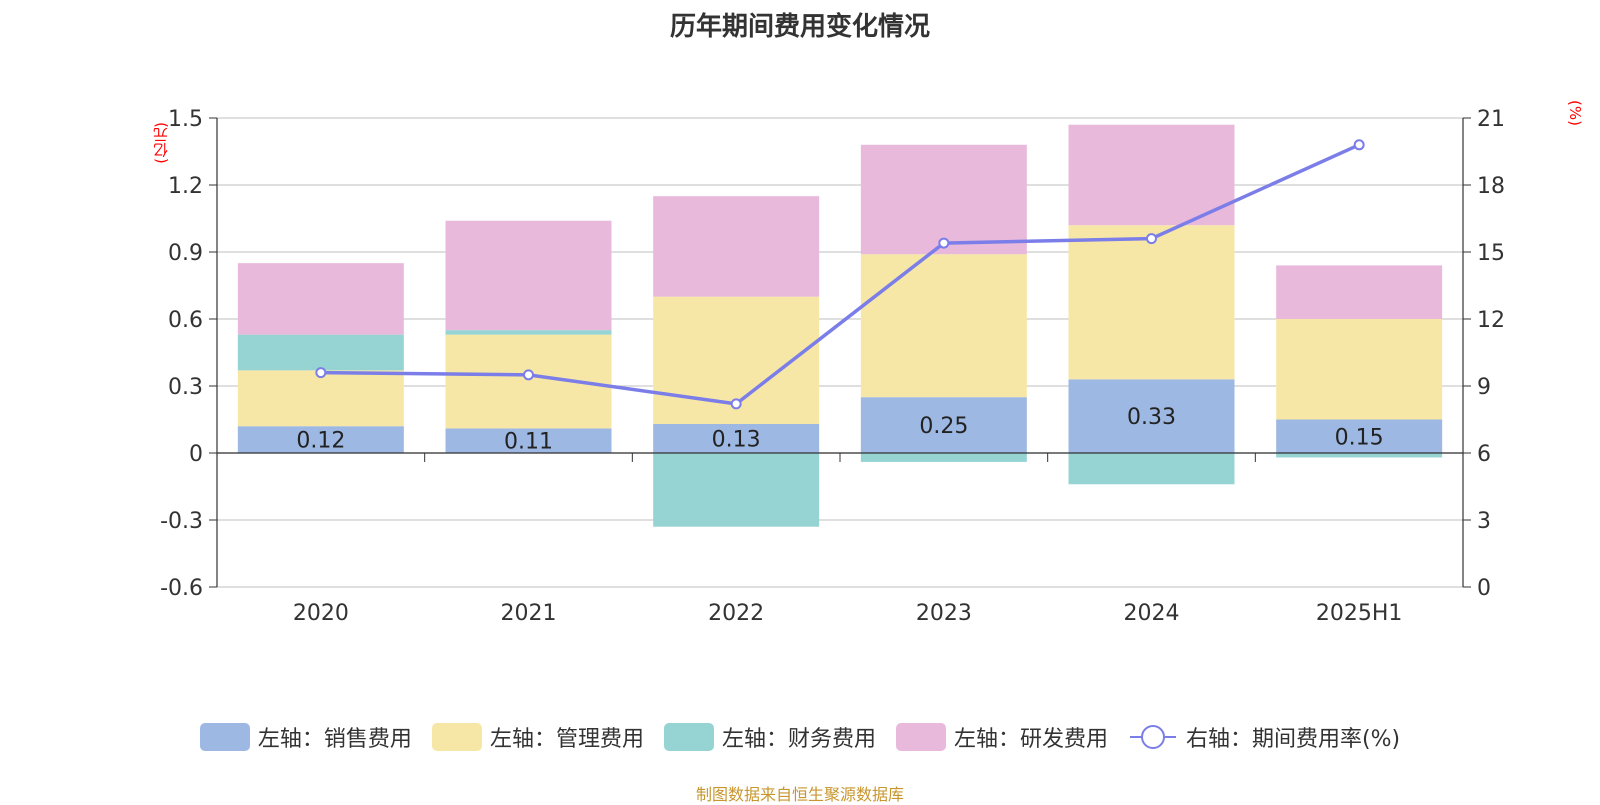 This screenshot has height=805, width=1600. I want to click on bar-rd-2020, so click(320, 299).